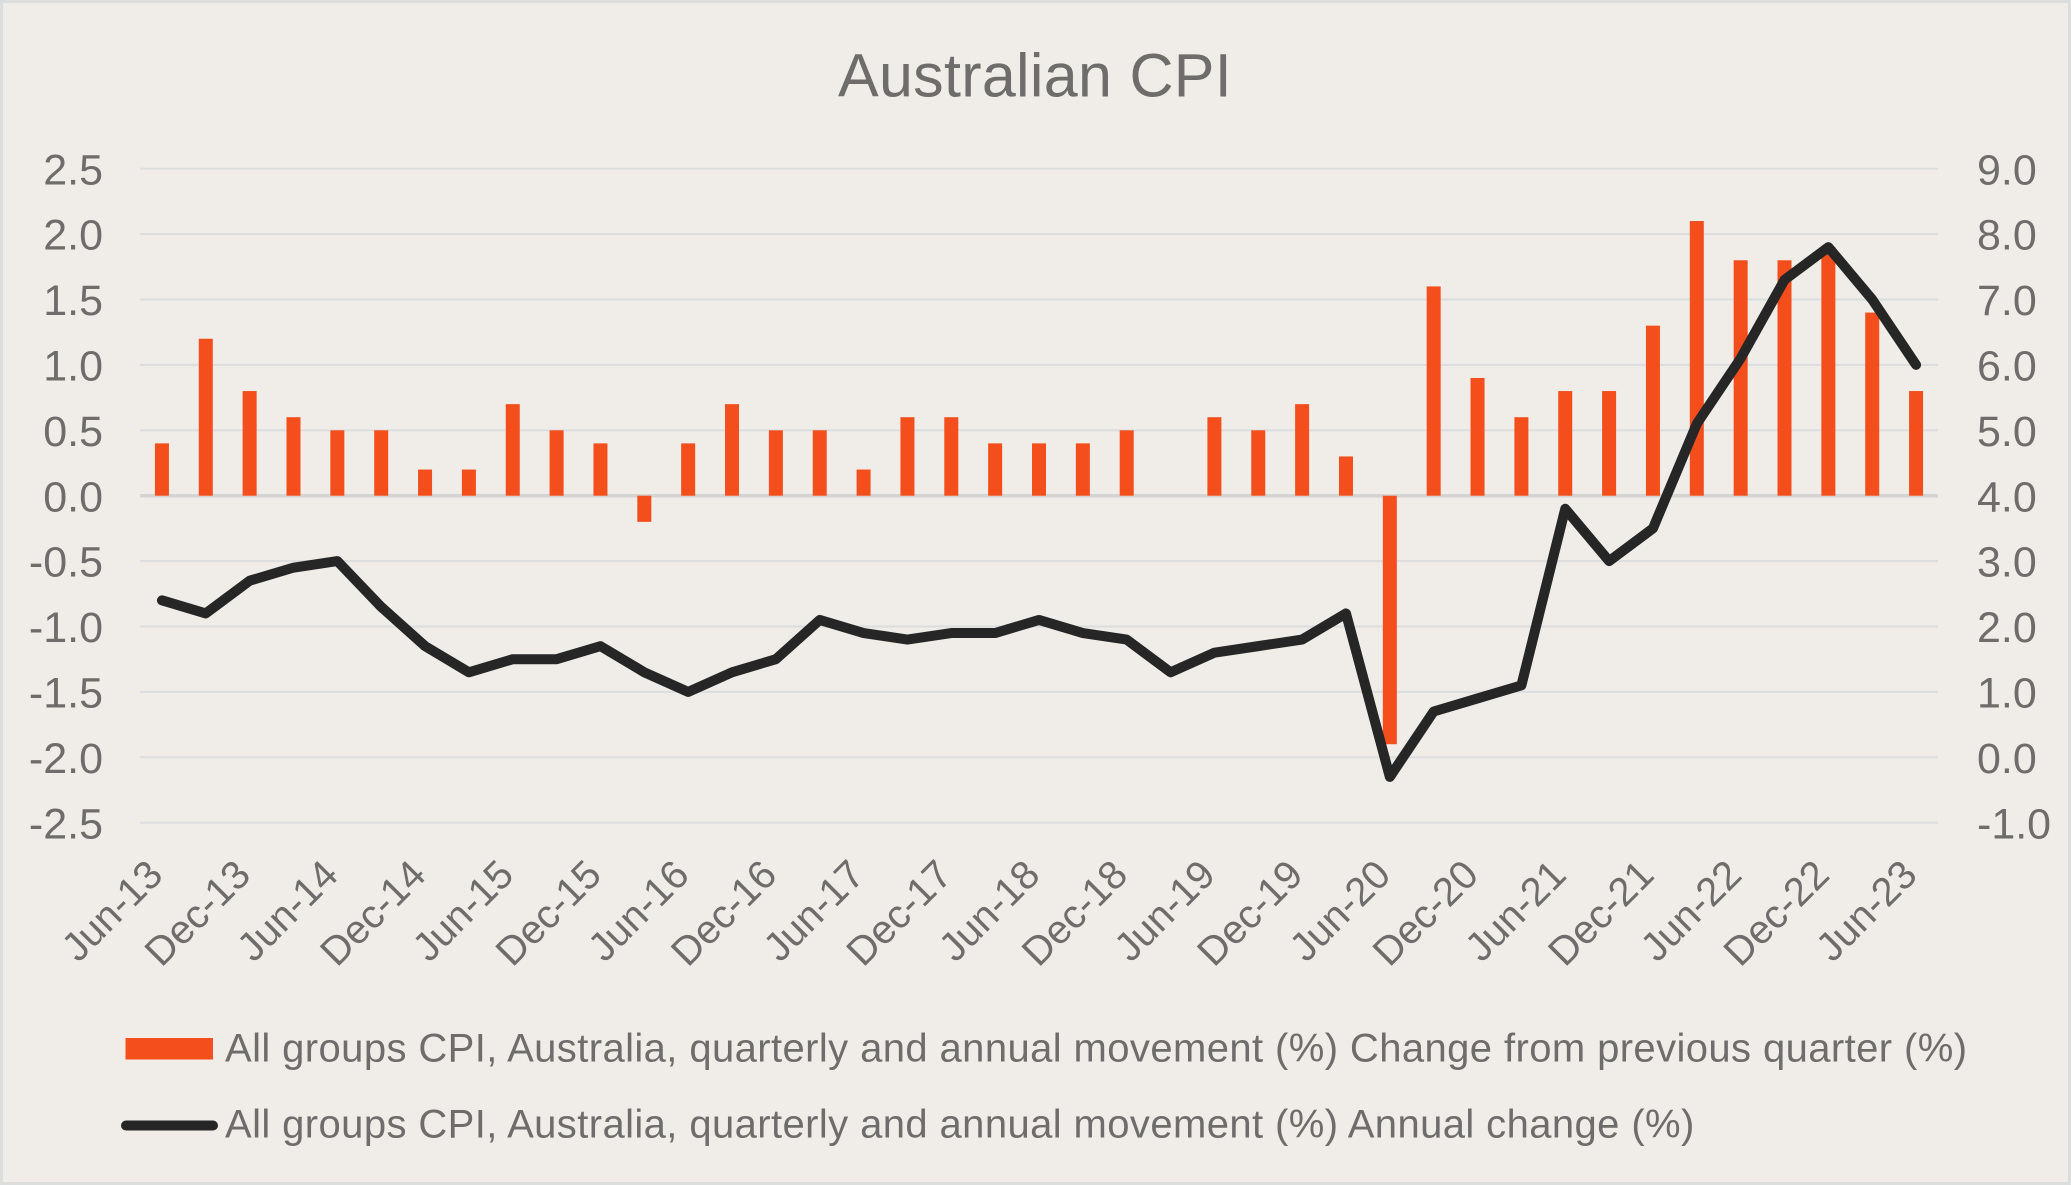 This screenshot has height=1185, width=2071. Describe the element at coordinates (73, 301) in the screenshot. I see `svg-text: 1.5` at that location.